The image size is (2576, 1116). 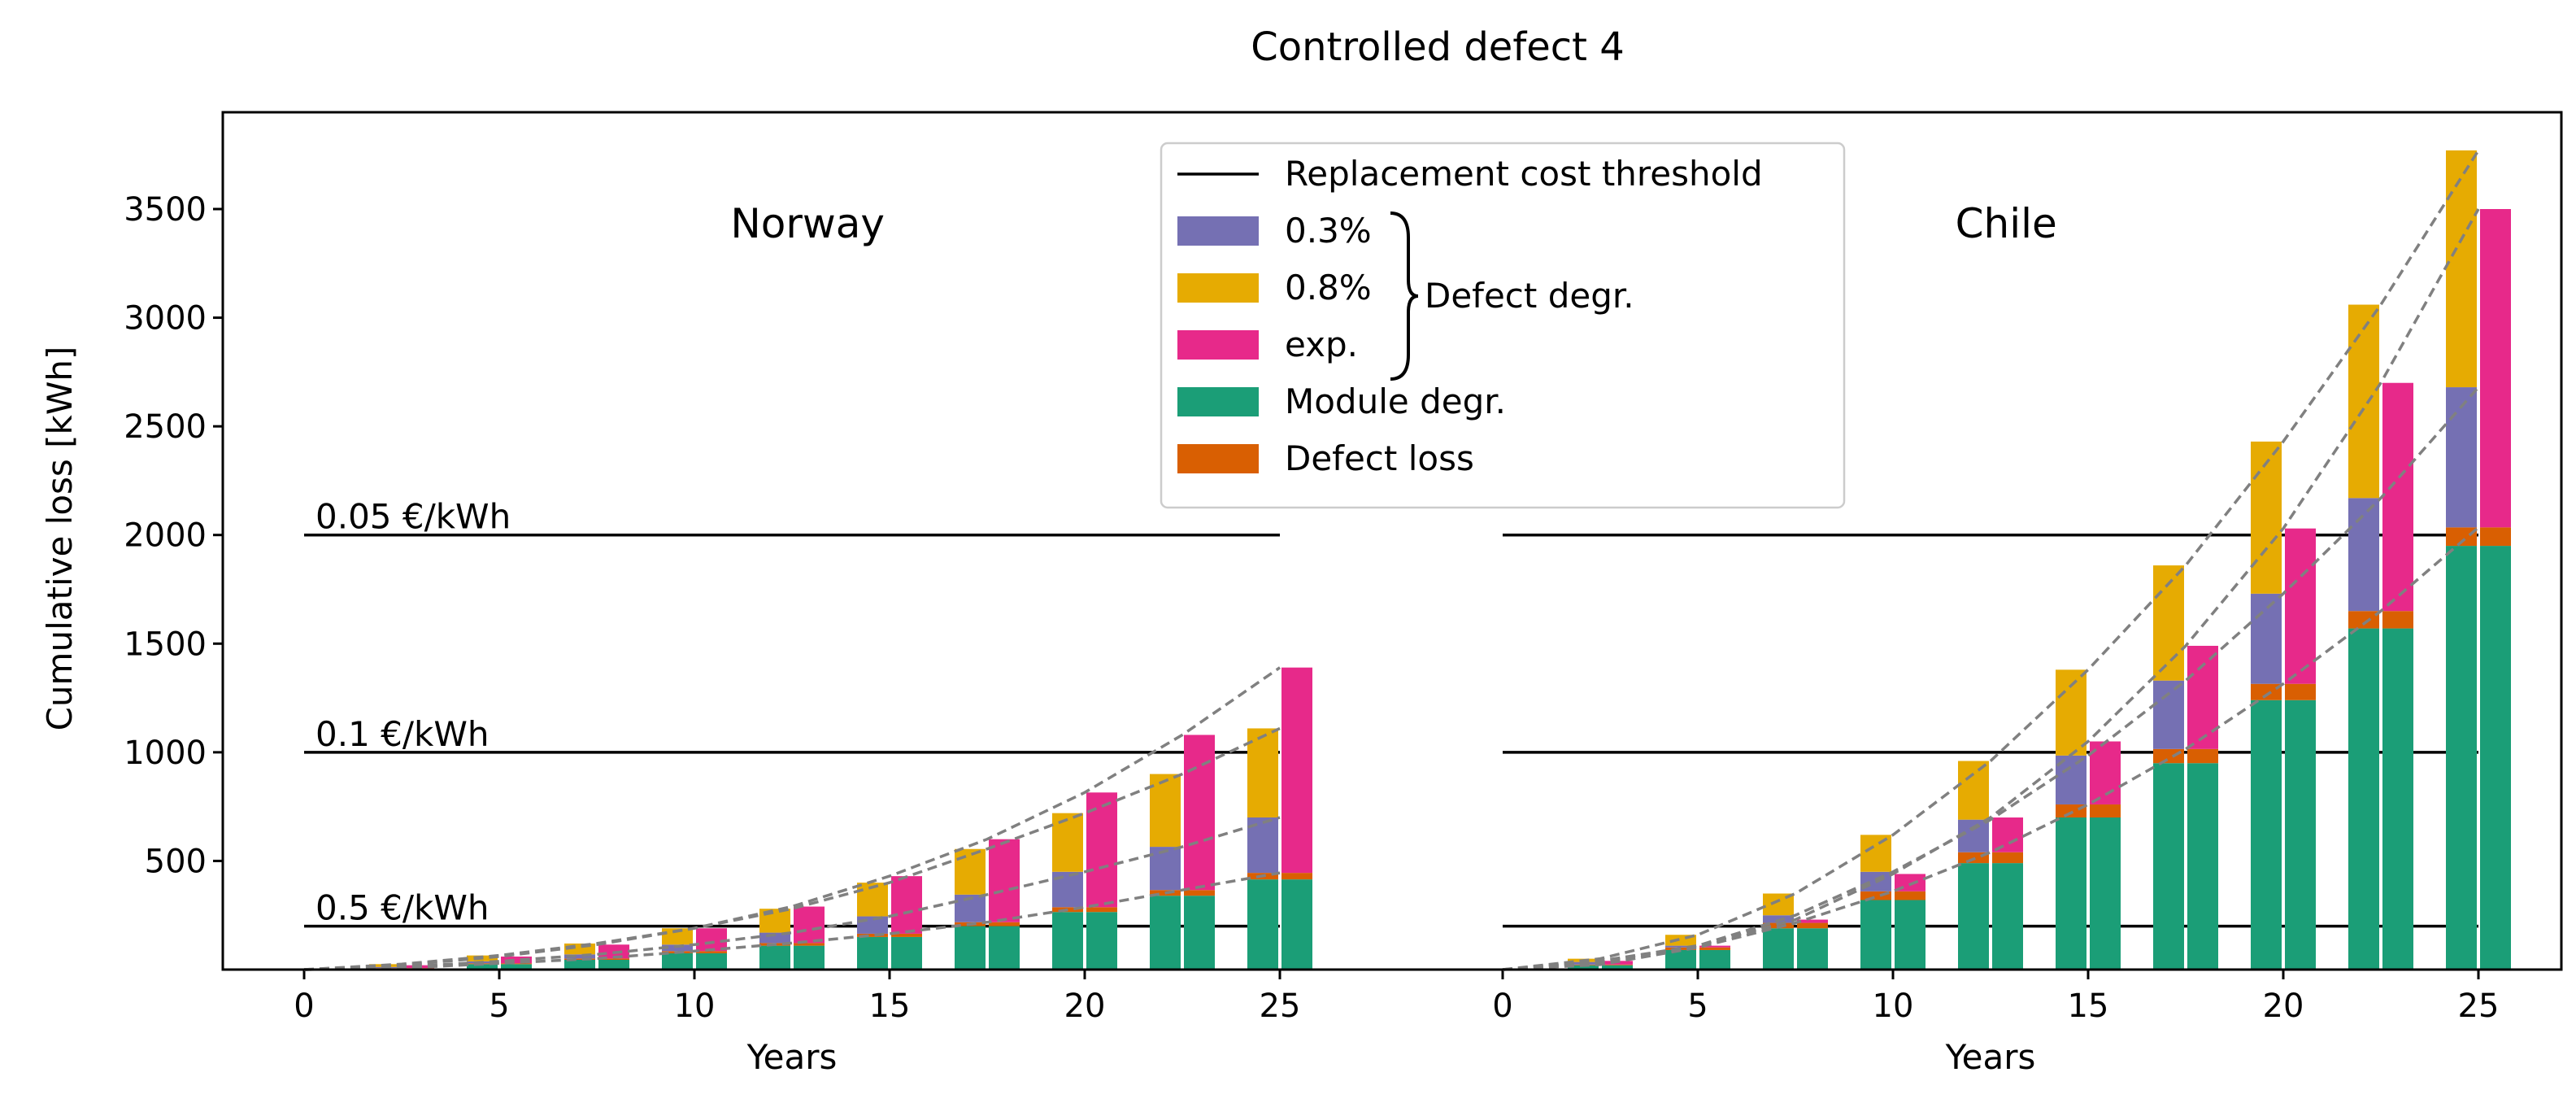 I want to click on legend-swatch-exp, so click(x=1218, y=345).